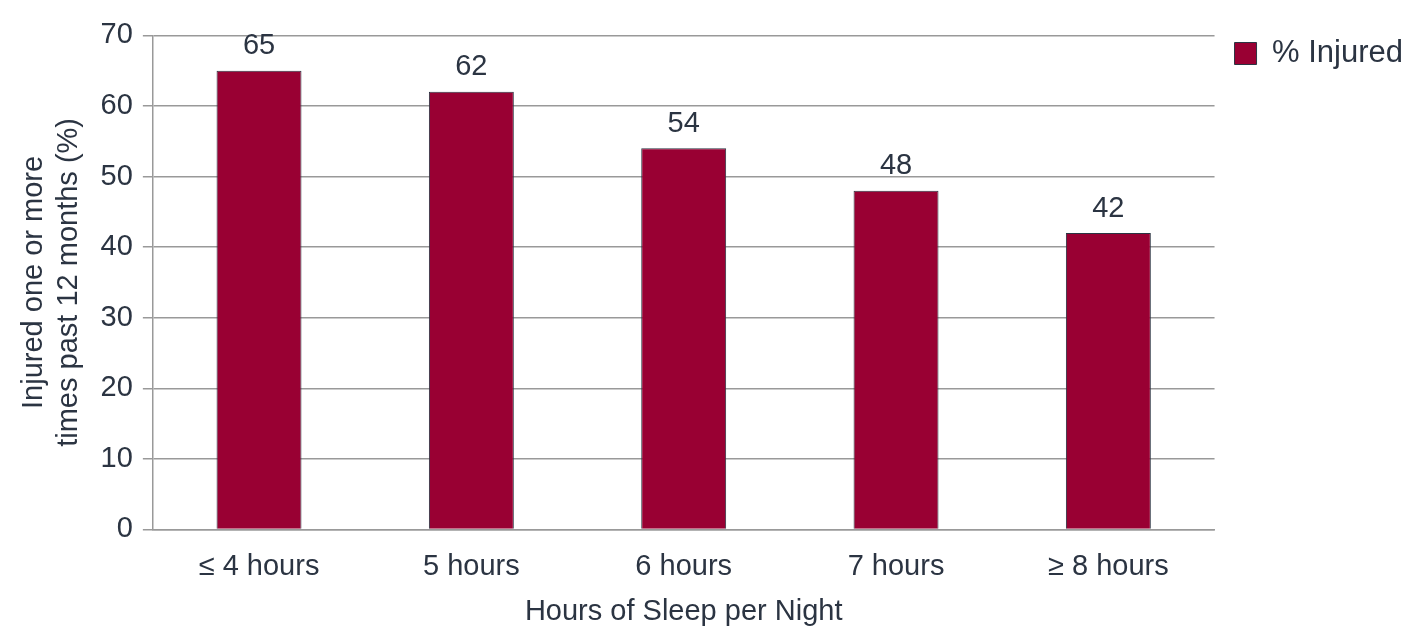  I want to click on x-tick-label: ≤ 4 hours, so click(259, 564).